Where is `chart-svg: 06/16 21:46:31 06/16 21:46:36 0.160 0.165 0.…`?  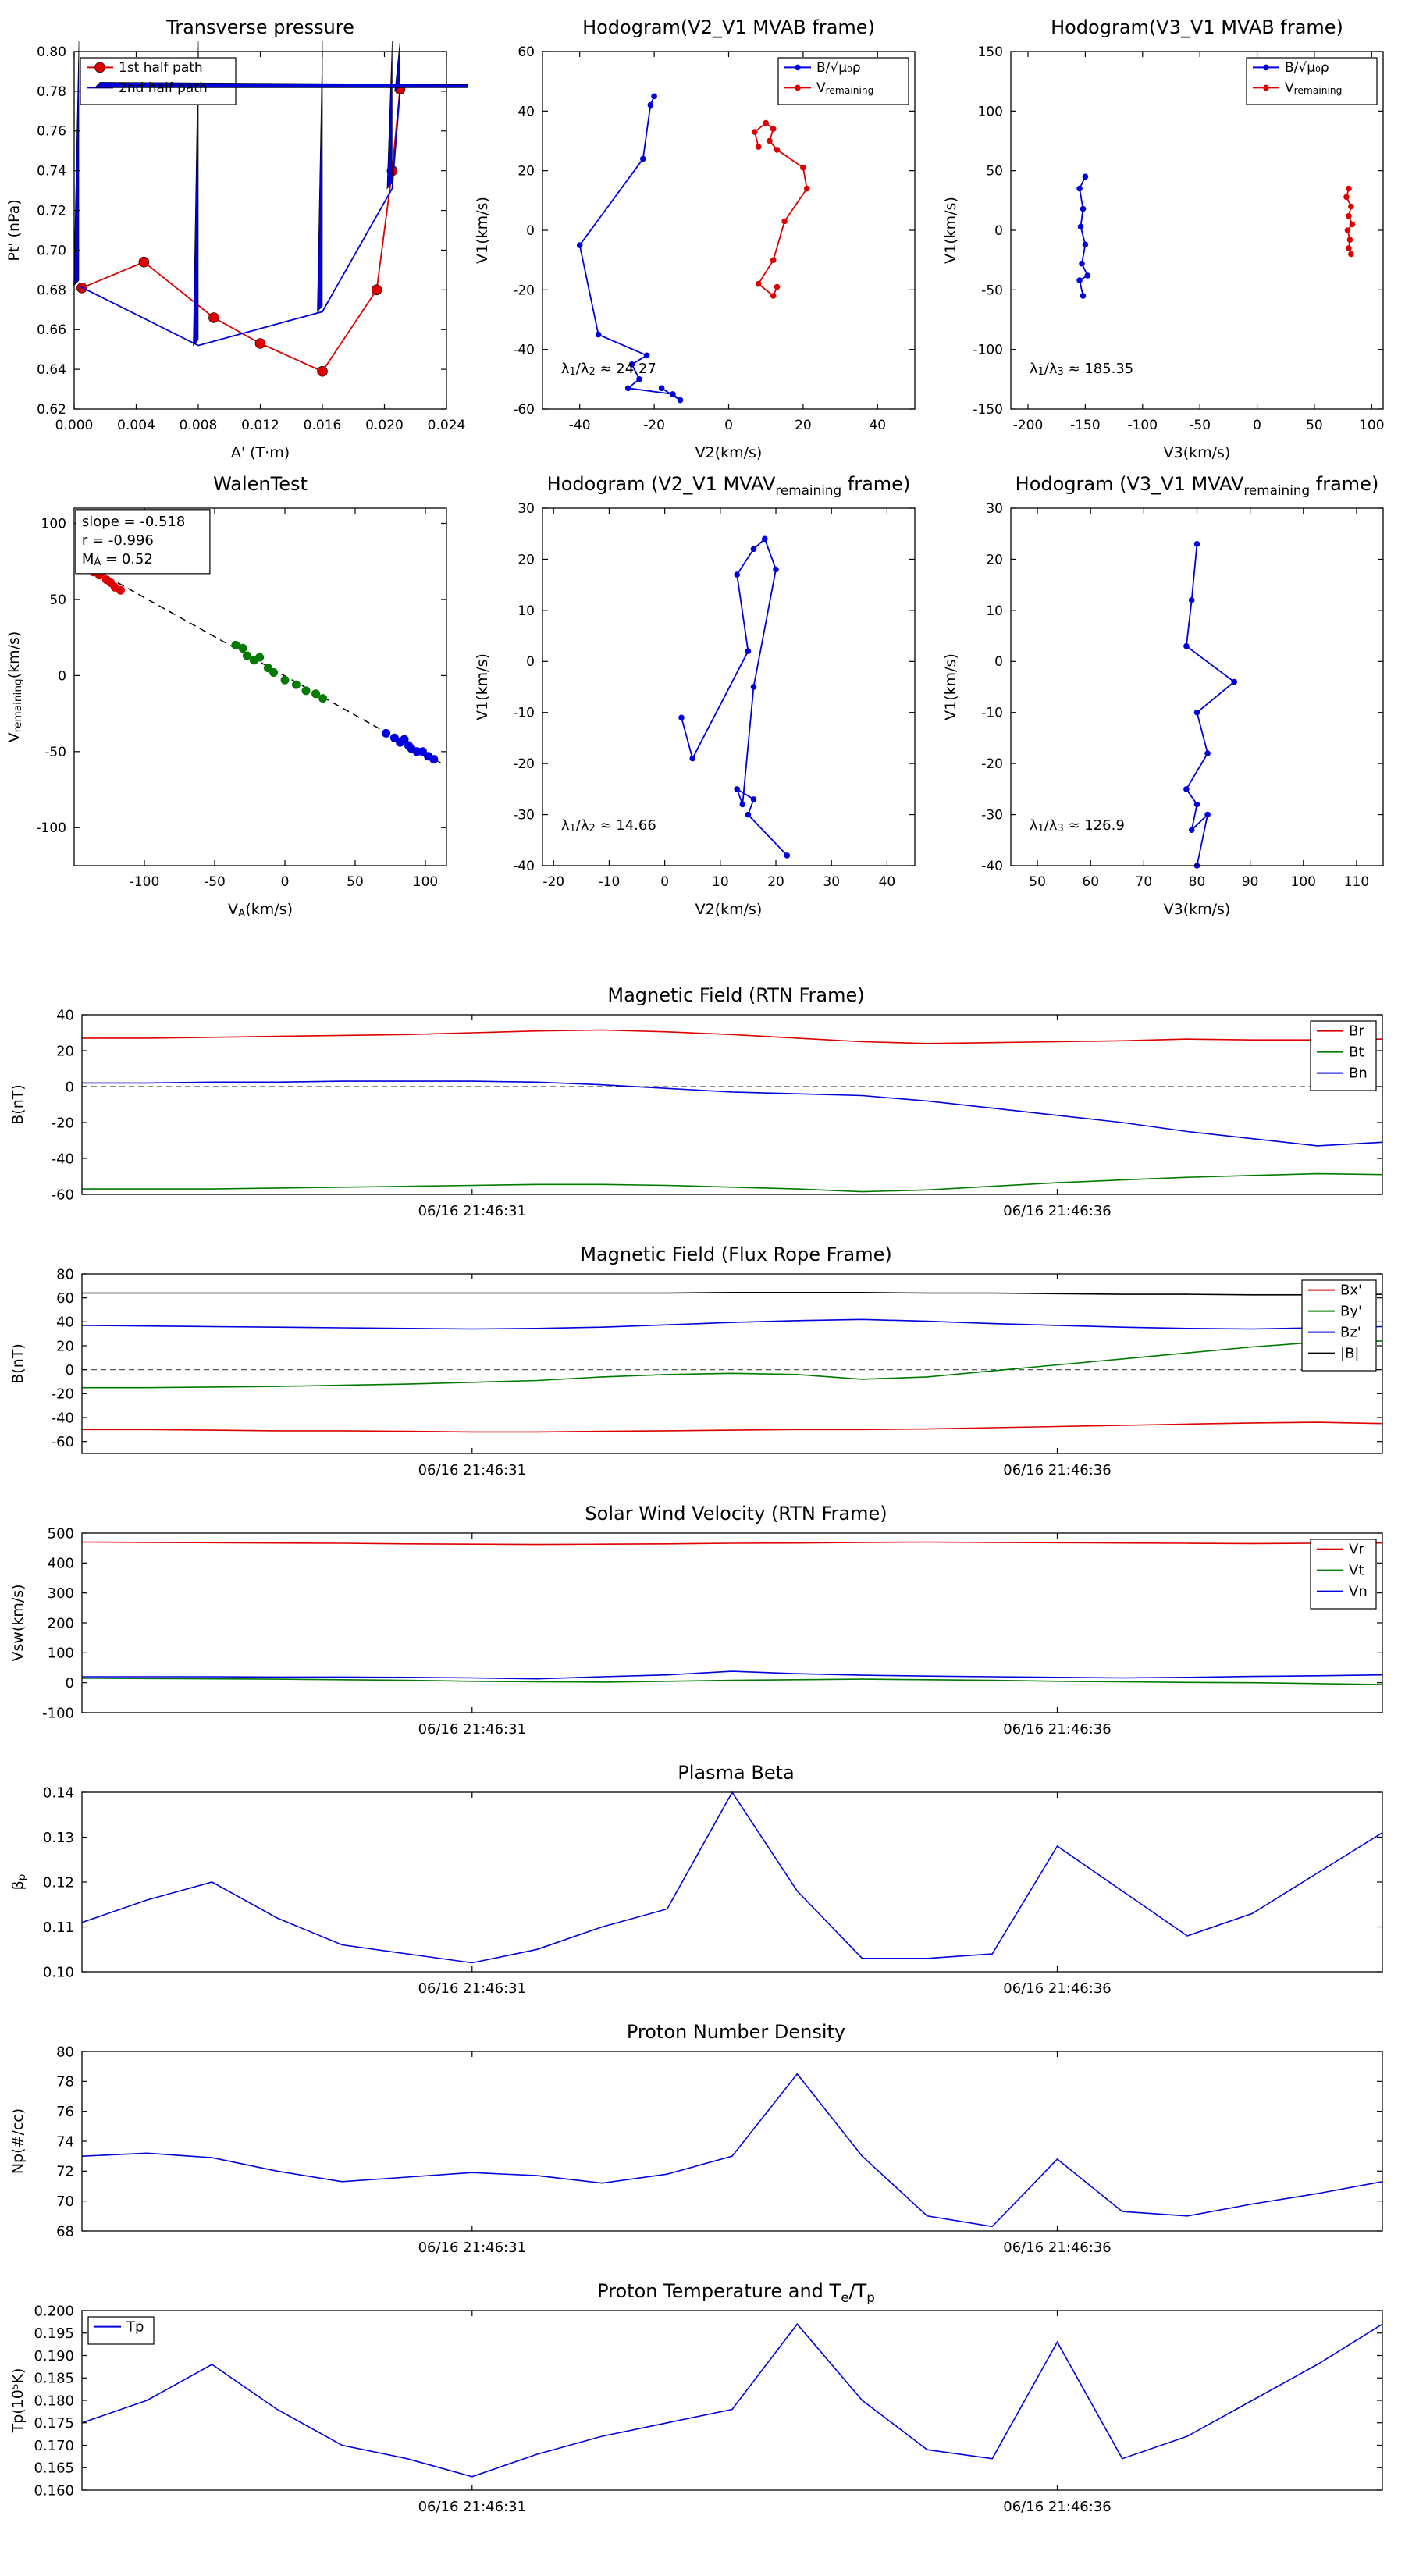 chart-svg: 06/16 21:46:31 06/16 21:46:36 0.160 0.165 0.… is located at coordinates (698, 2417).